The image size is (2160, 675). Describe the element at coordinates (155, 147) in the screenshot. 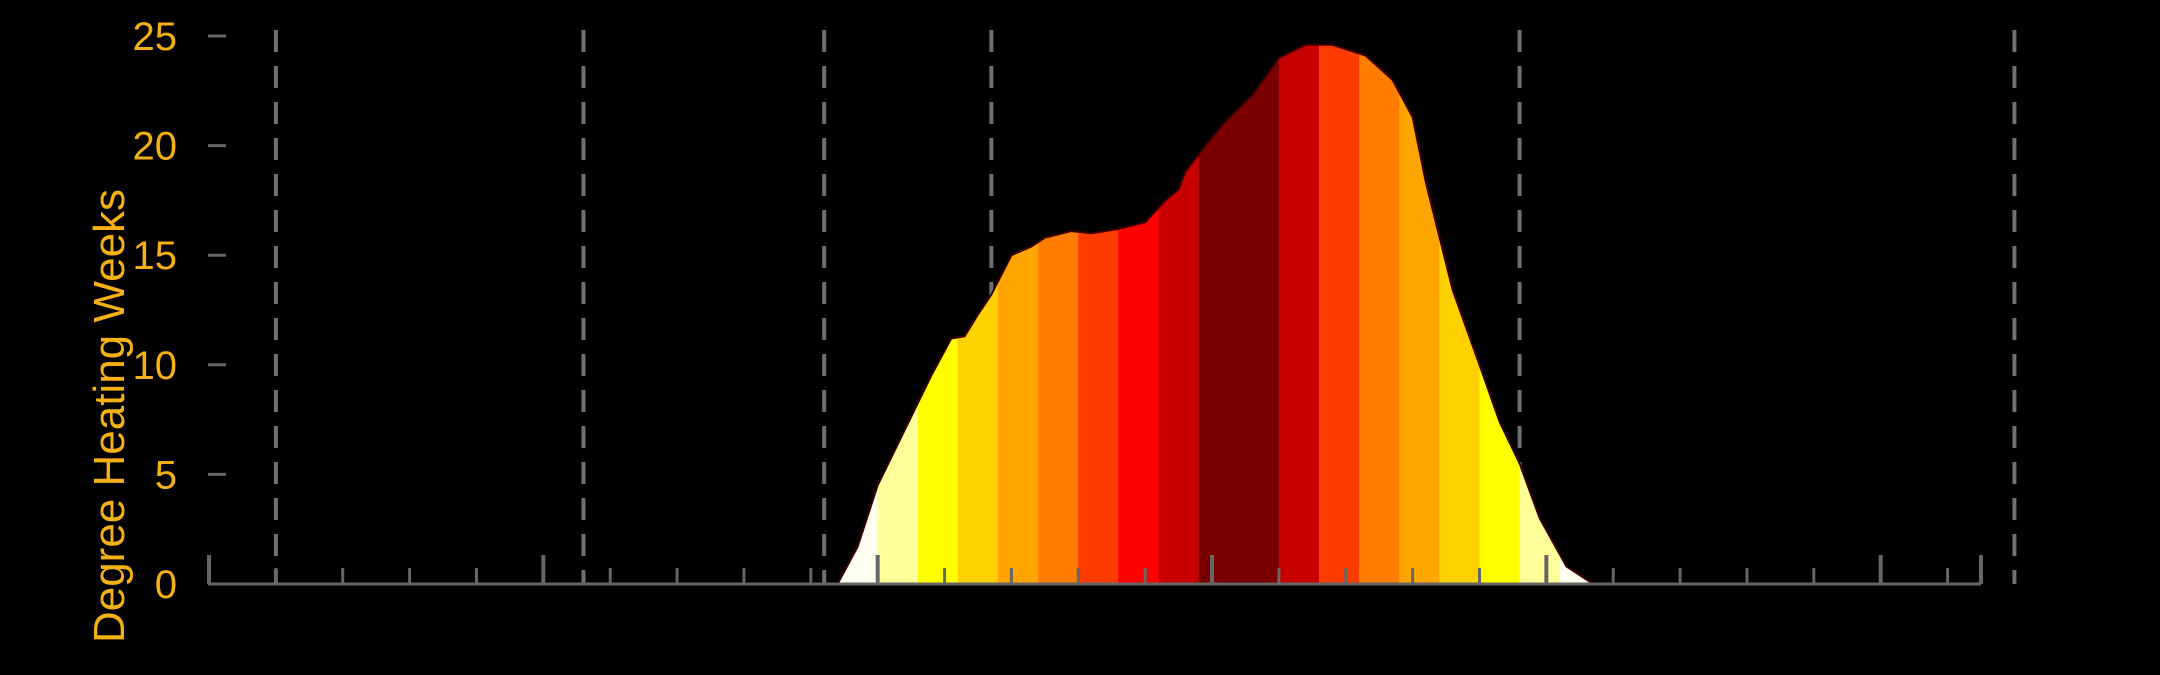

I see `y-tick-label: 20` at that location.